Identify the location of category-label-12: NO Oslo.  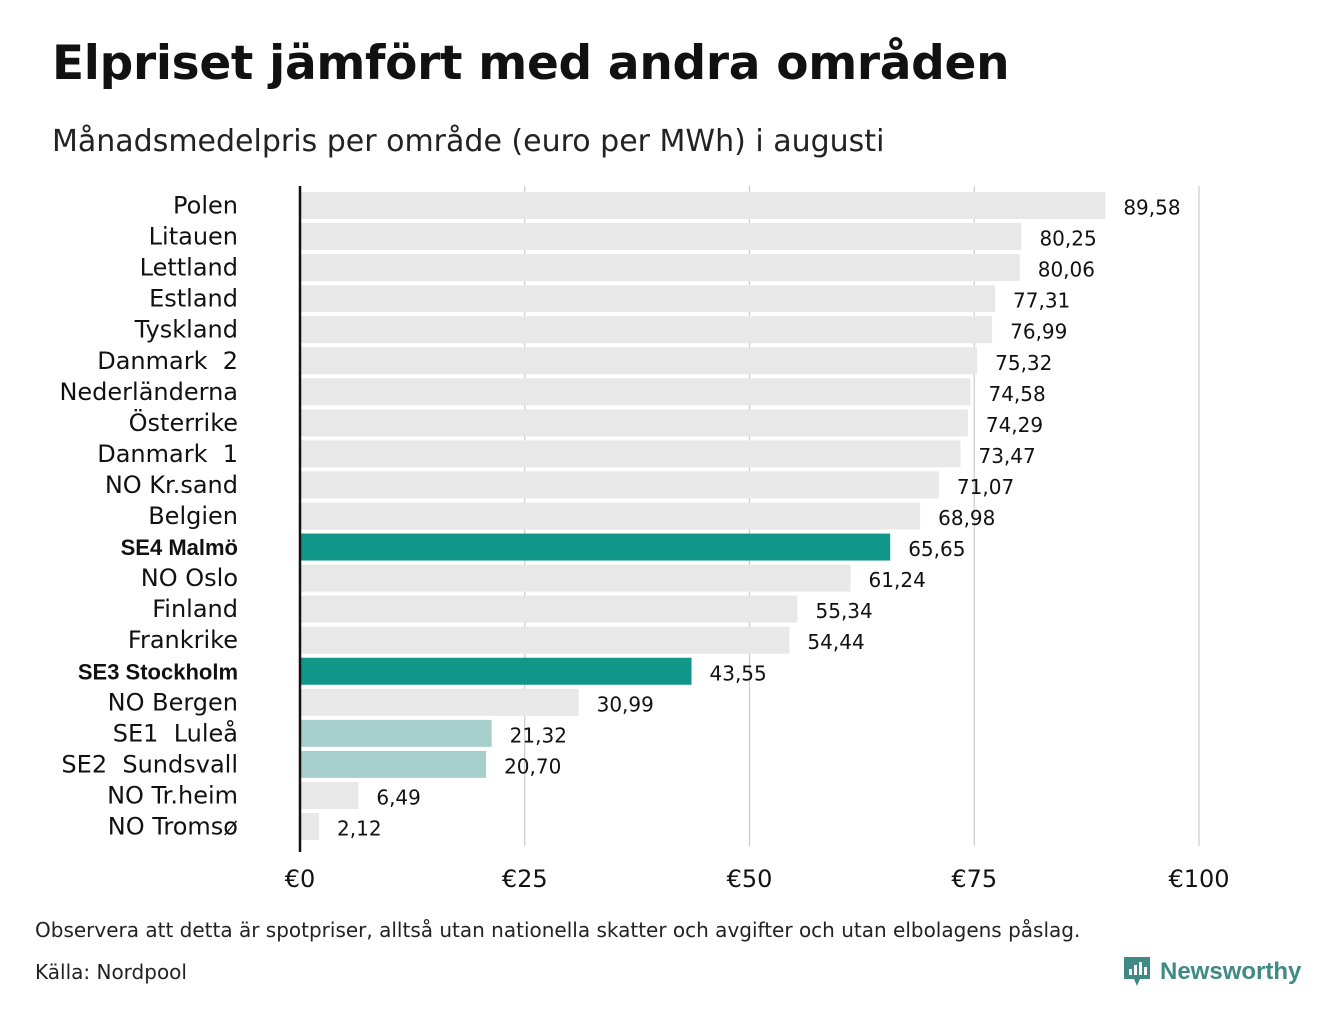
(189, 578).